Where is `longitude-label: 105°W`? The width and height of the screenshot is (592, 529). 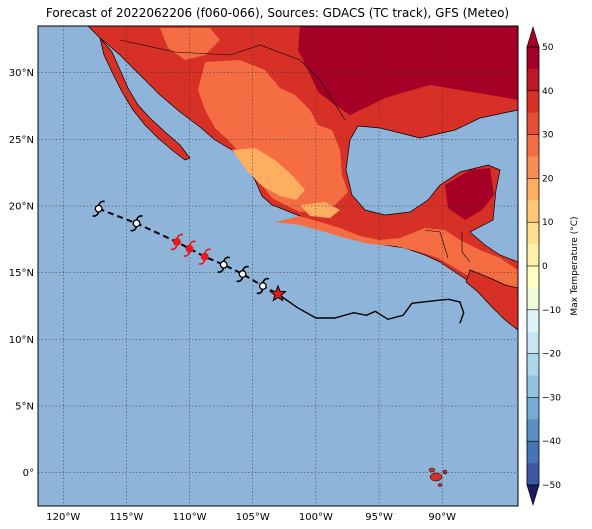 longitude-label: 105°W is located at coordinates (253, 517).